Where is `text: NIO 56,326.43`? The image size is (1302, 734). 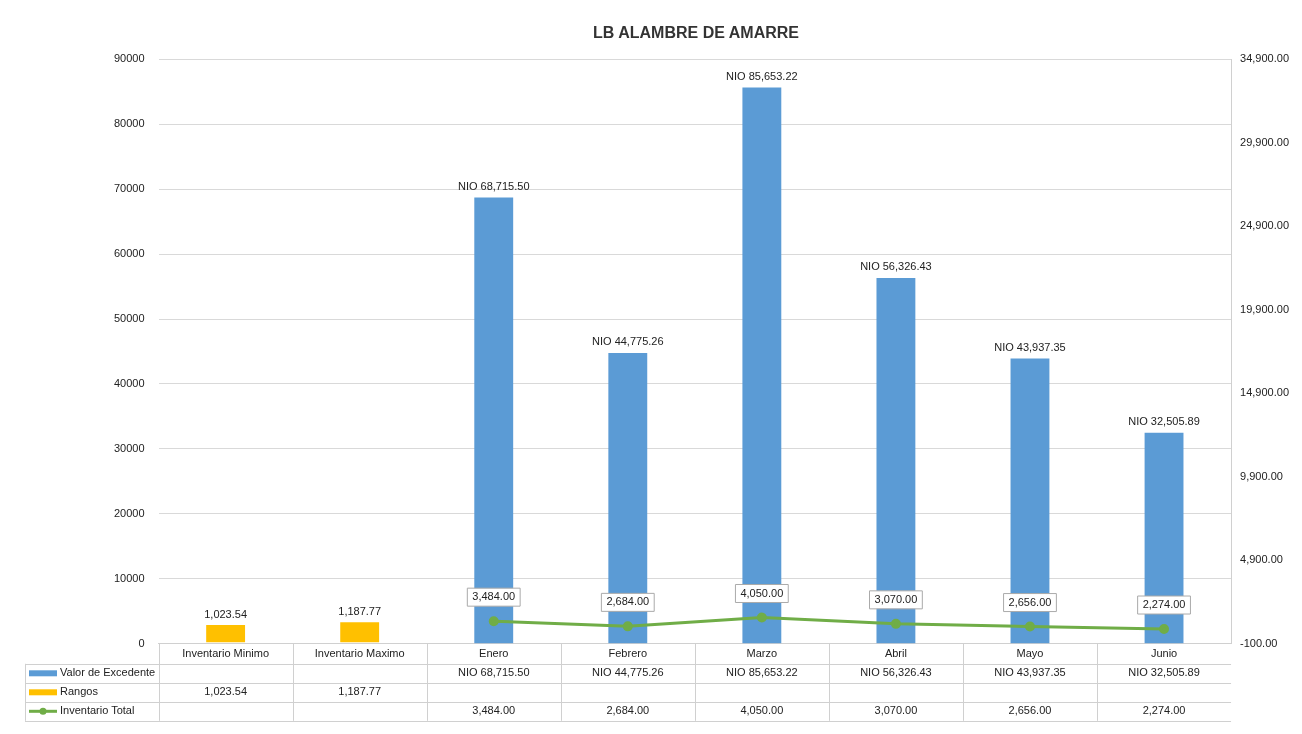 text: NIO 56,326.43 is located at coordinates (896, 266).